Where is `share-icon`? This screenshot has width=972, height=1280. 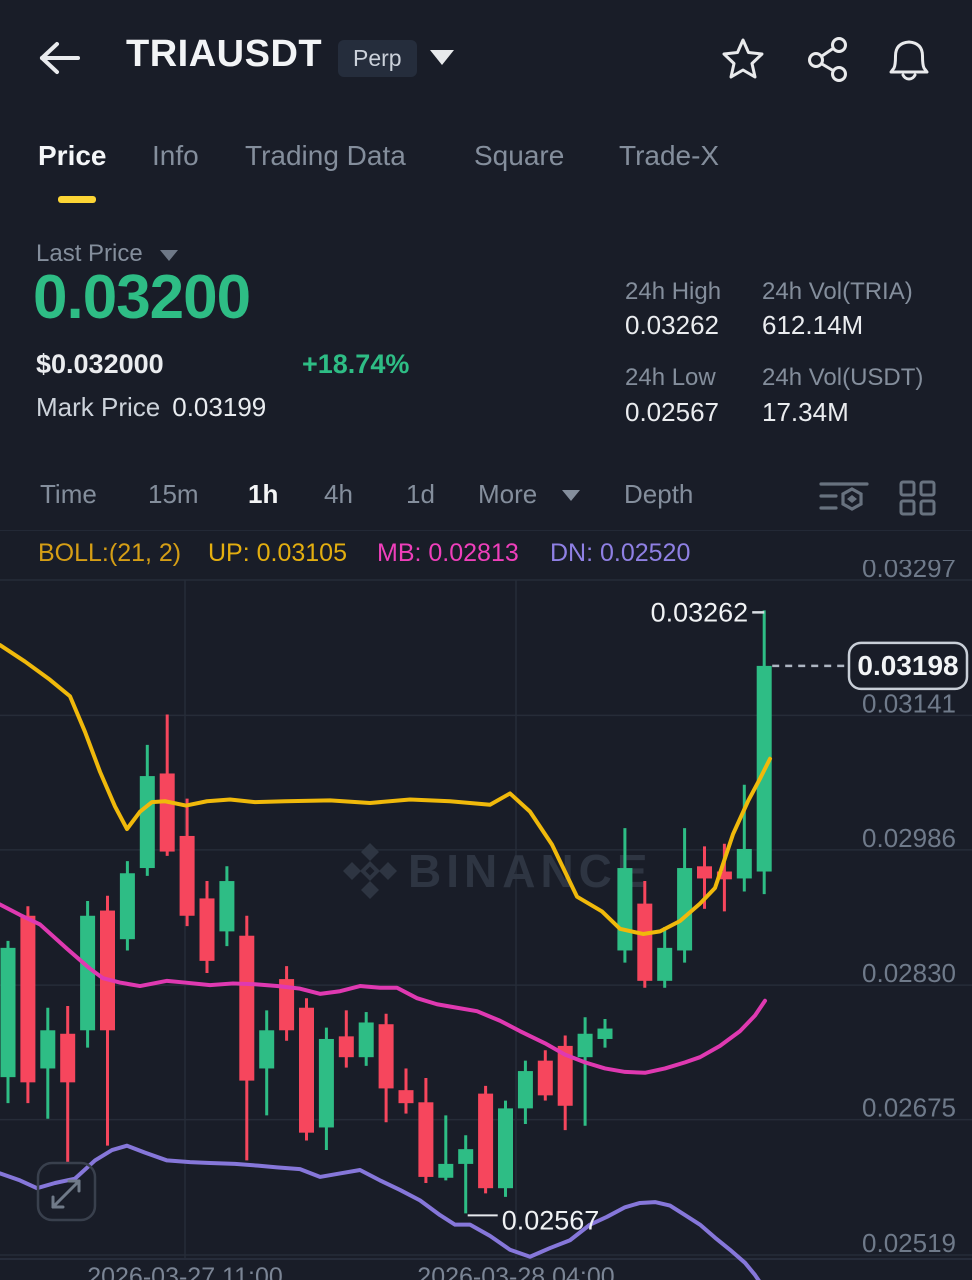 share-icon is located at coordinates (827, 59).